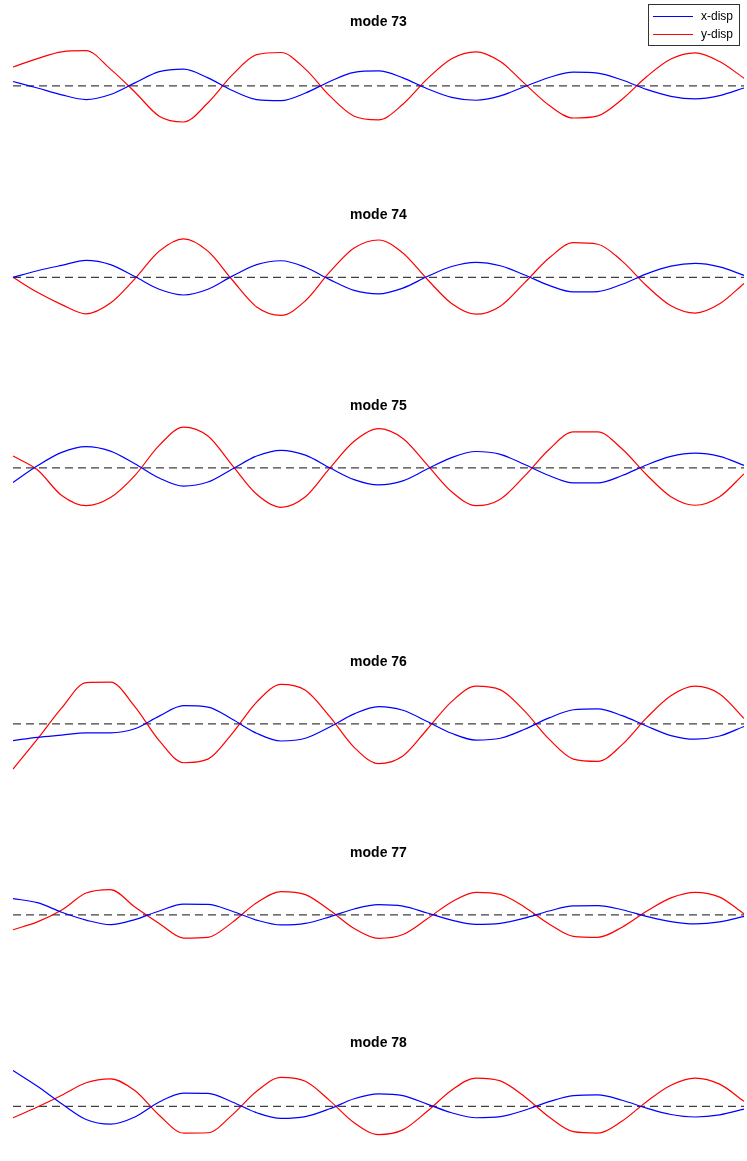  What do you see at coordinates (378, 852) in the screenshot?
I see `chart-title: mode 77` at bounding box center [378, 852].